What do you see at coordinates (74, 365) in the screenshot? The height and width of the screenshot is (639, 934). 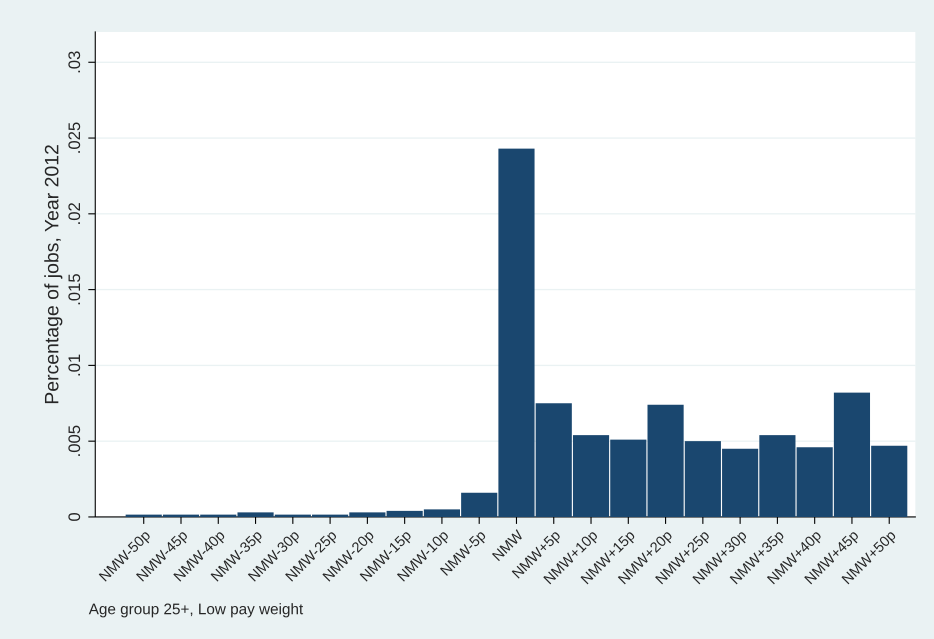 I see `y-tick-label: .01` at bounding box center [74, 365].